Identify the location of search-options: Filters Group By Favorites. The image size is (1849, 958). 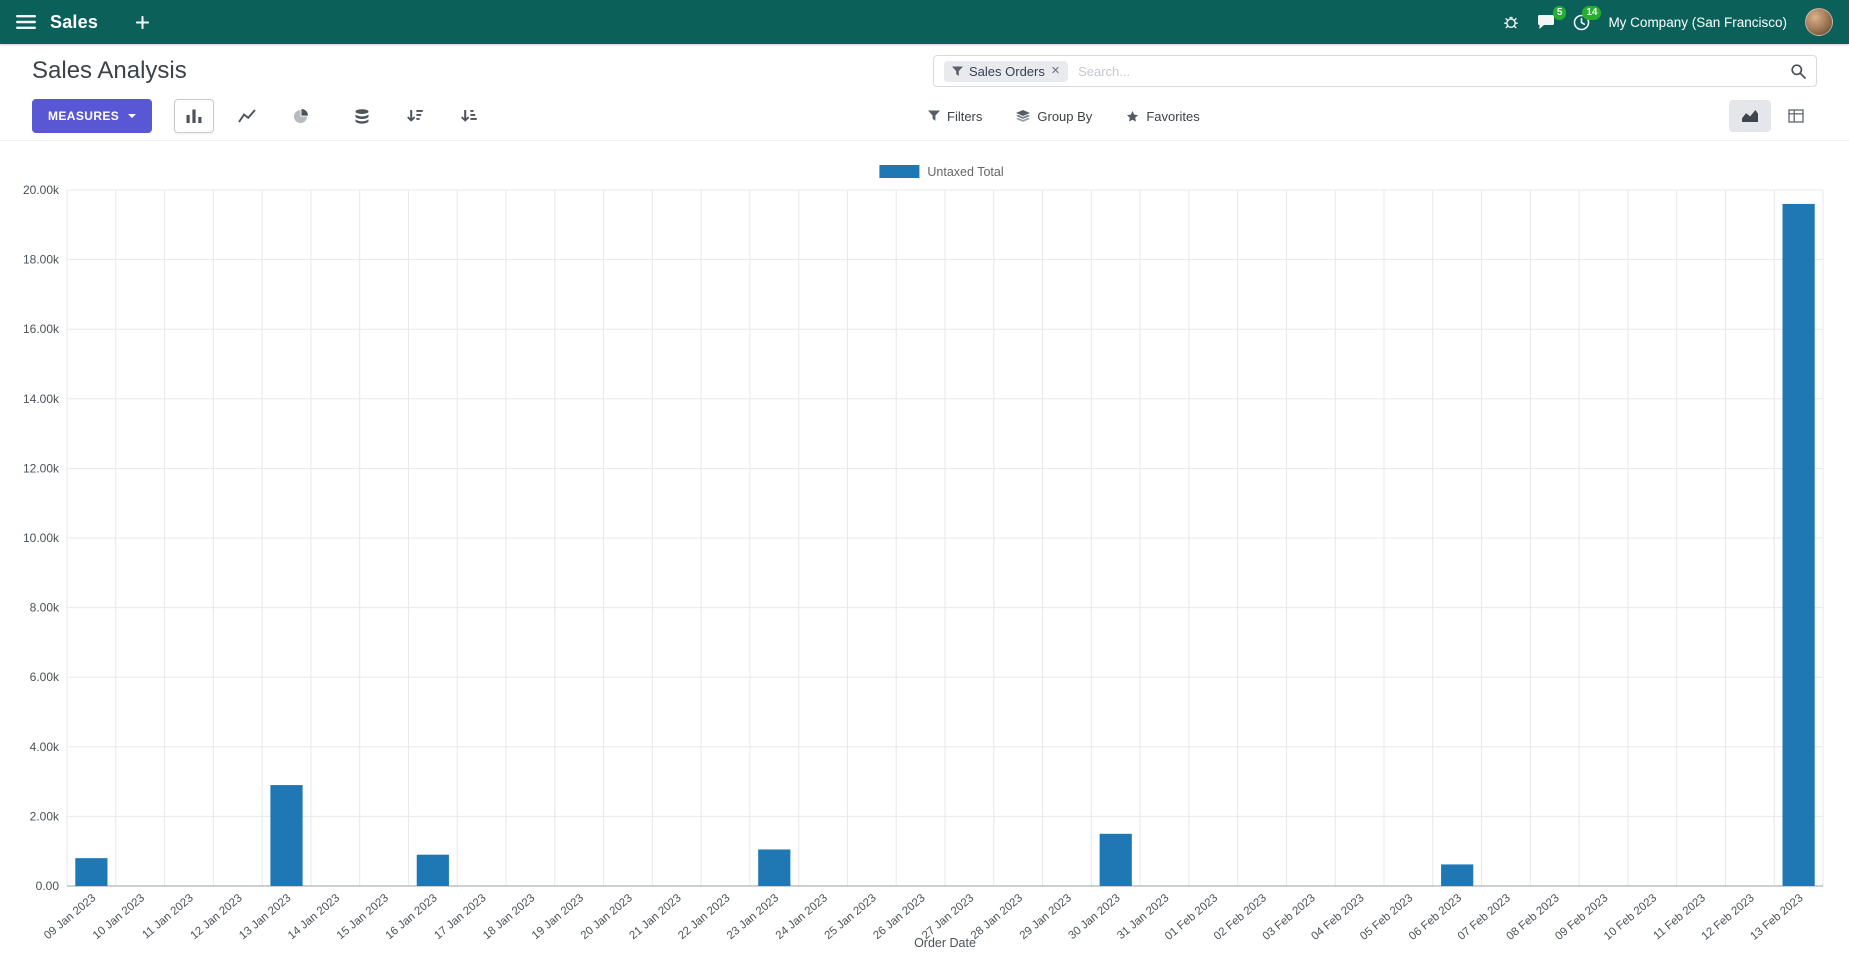
(1064, 116).